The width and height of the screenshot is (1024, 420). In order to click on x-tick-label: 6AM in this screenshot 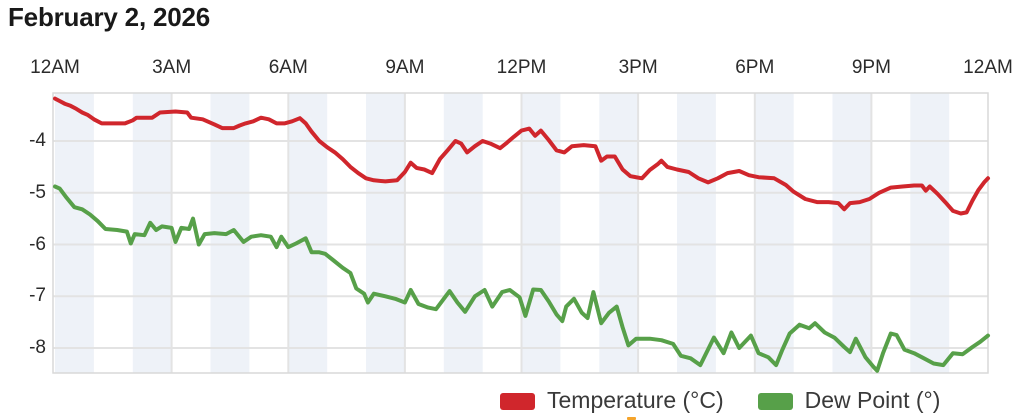, I will do `click(288, 67)`.